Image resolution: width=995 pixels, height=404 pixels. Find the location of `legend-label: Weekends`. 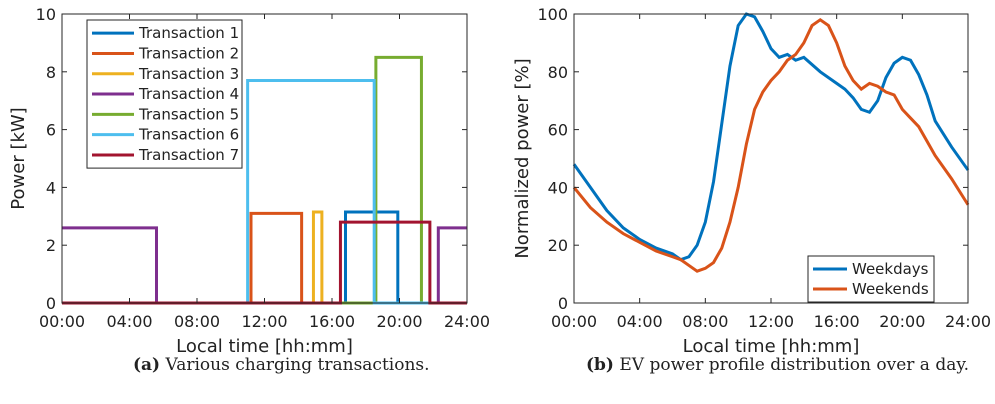

legend-label: Weekends is located at coordinates (890, 289).